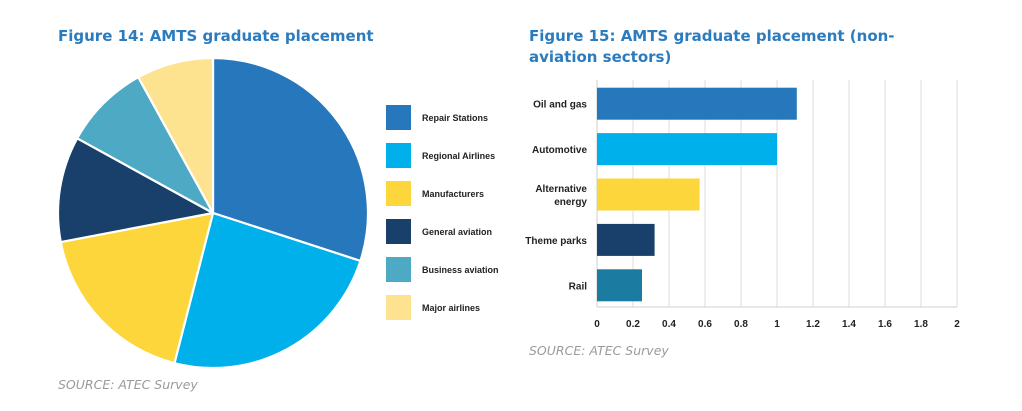 Image resolution: width=1022 pixels, height=411 pixels. I want to click on bar-theme-parks, so click(626, 239).